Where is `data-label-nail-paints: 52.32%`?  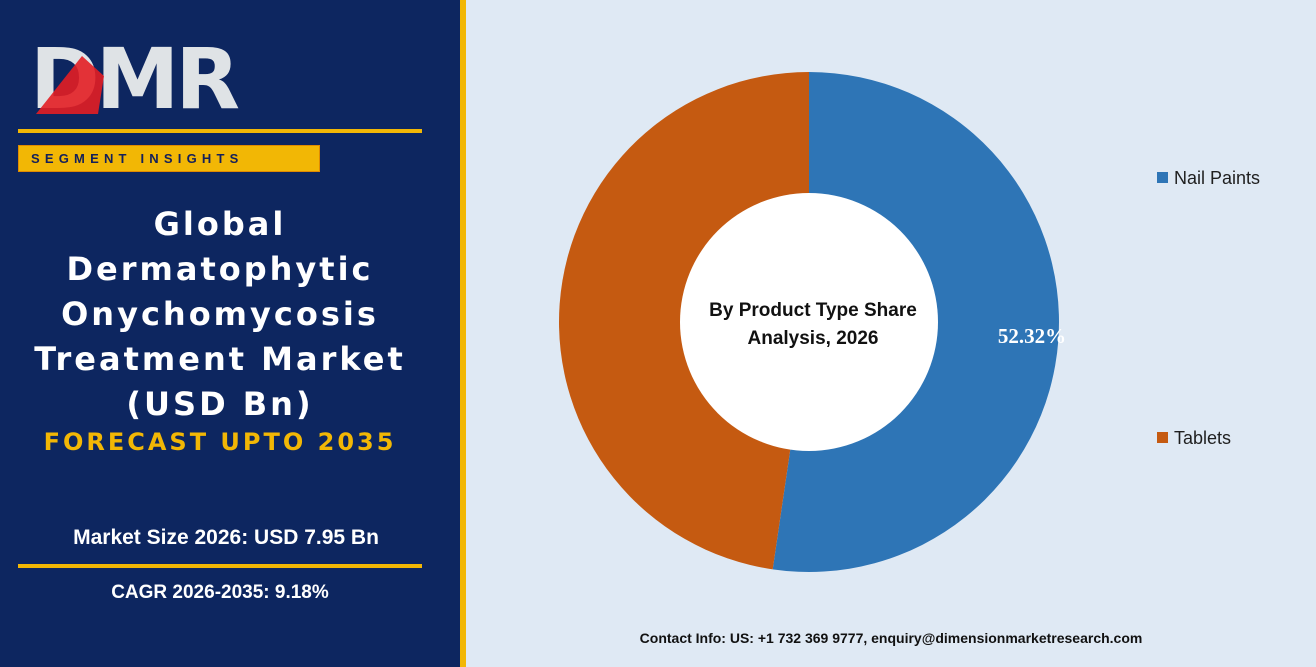 data-label-nail-paints: 52.32% is located at coordinates (1032, 336).